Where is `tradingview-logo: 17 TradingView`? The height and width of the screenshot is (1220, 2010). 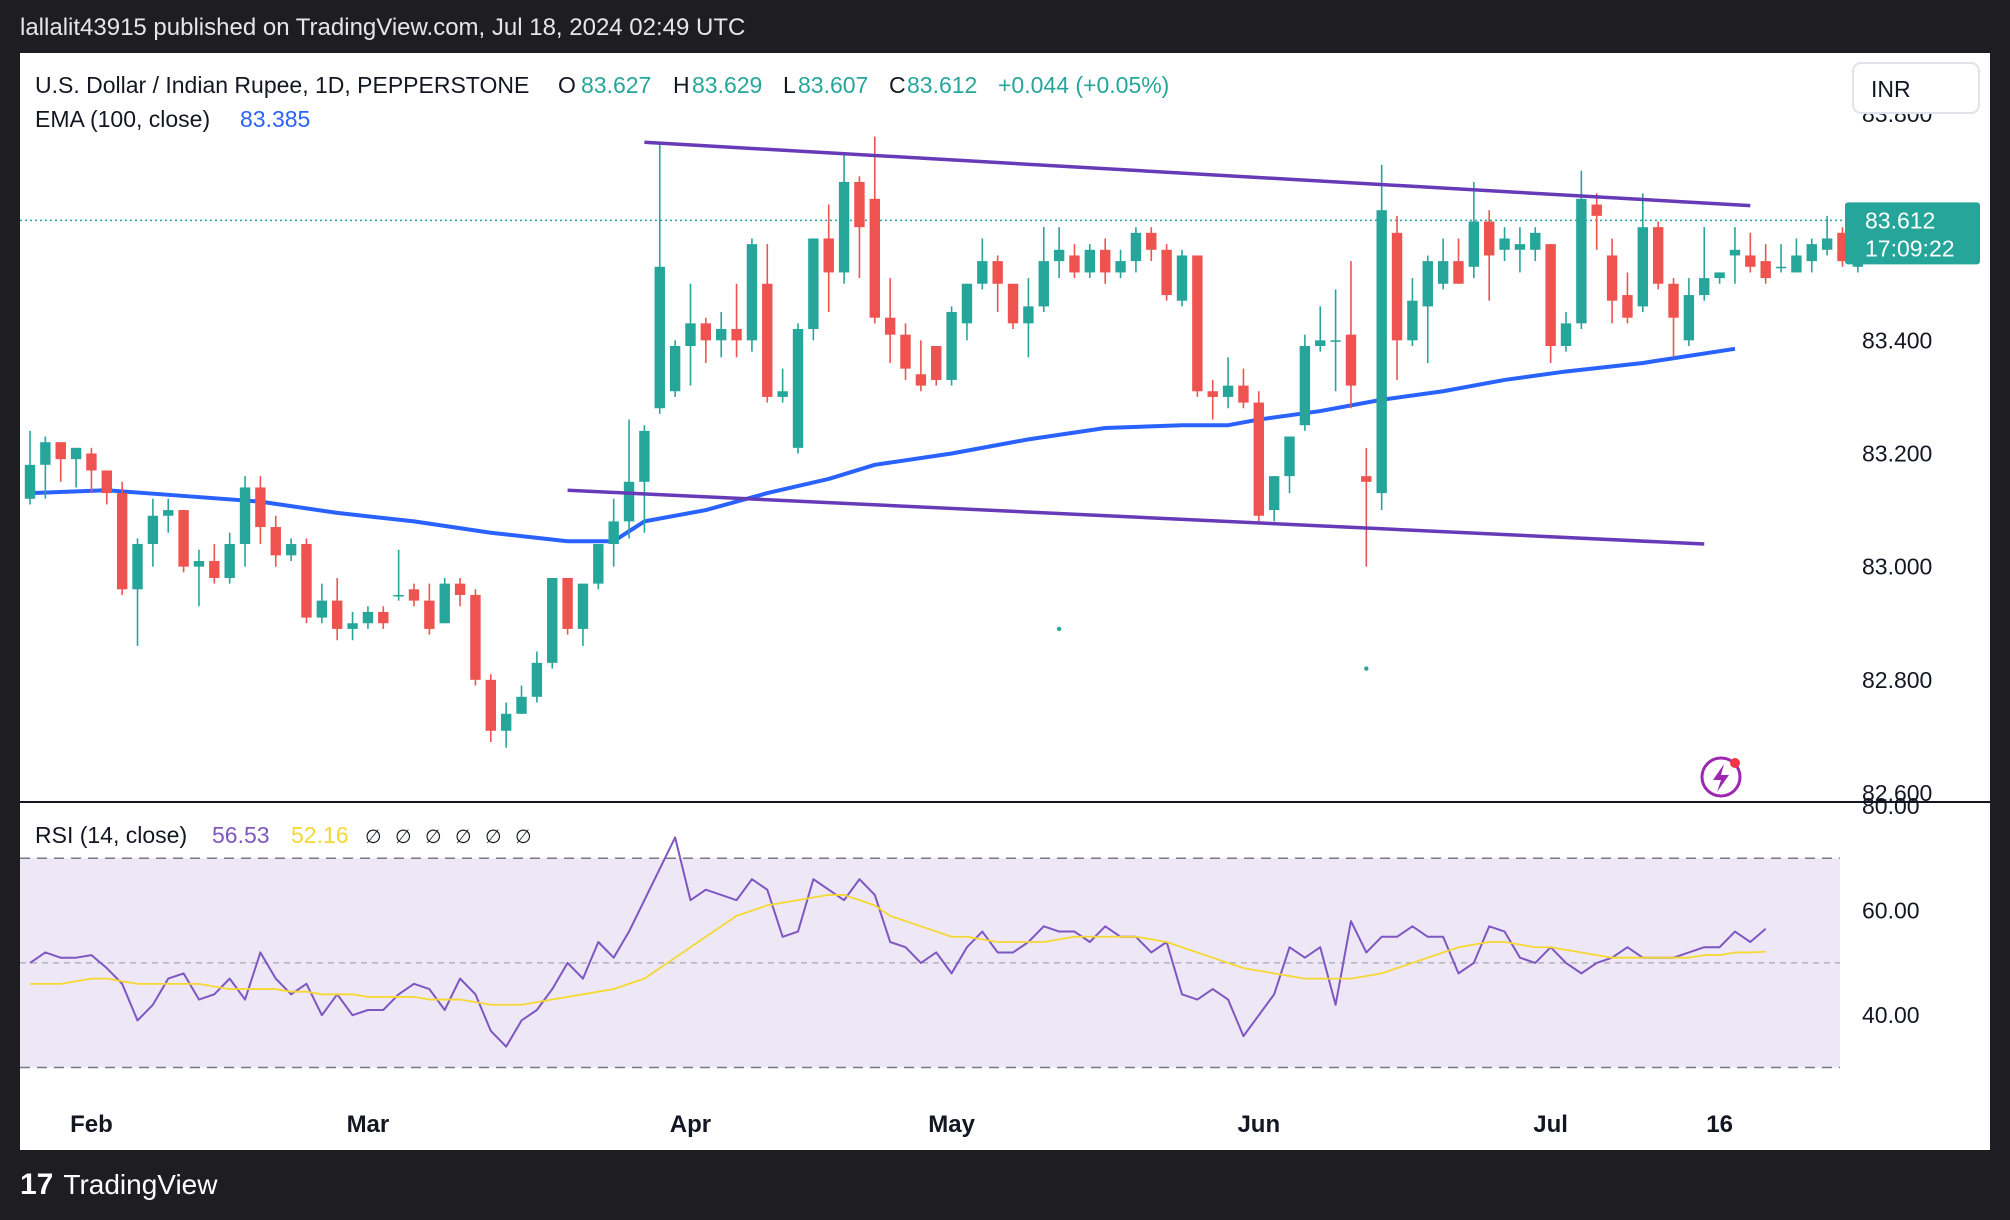 tradingview-logo: 17 TradingView is located at coordinates (118, 1185).